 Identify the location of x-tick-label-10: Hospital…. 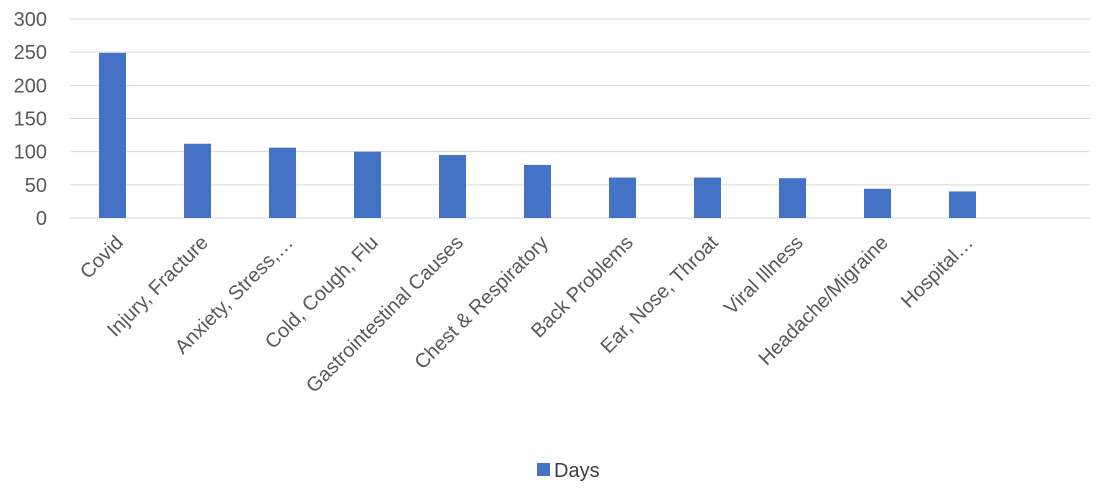
(937, 272).